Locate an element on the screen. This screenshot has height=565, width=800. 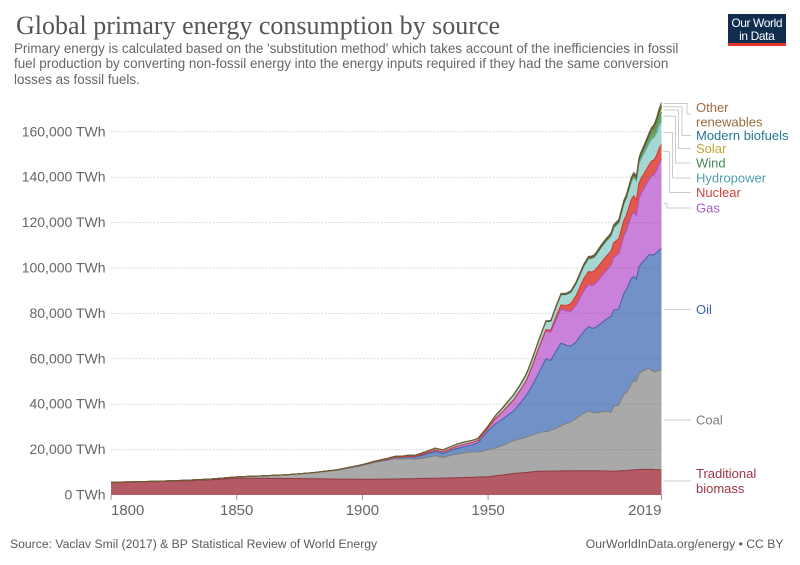
svg-text: Nuclear is located at coordinates (718, 192).